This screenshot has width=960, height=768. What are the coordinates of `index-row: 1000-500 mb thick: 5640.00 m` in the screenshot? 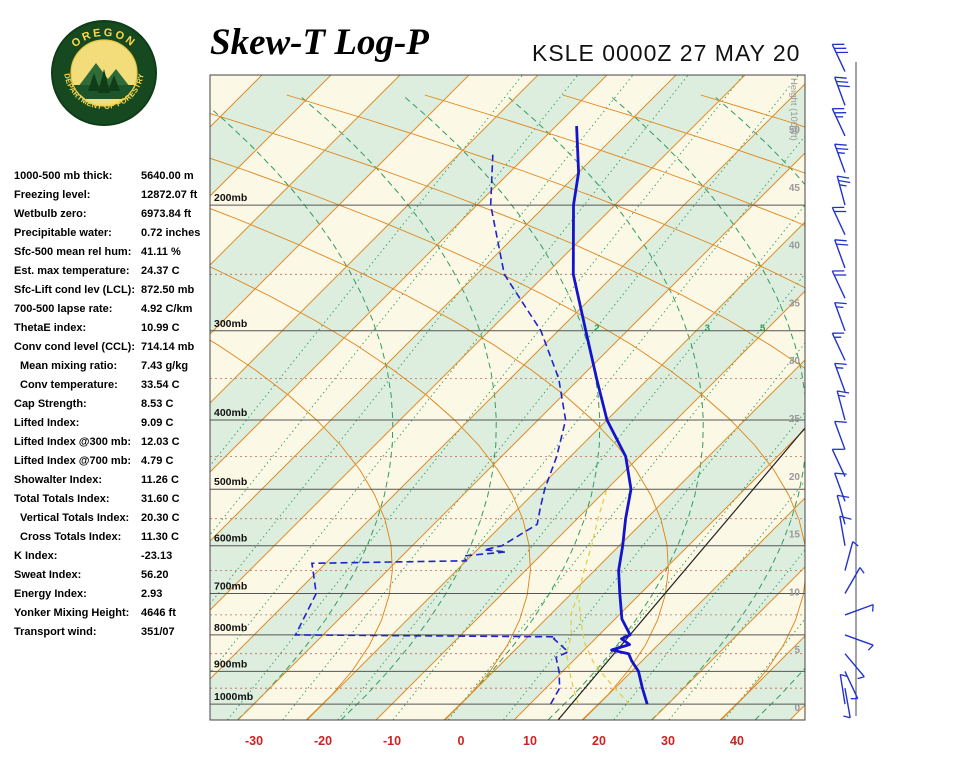 It's located at (111, 176).